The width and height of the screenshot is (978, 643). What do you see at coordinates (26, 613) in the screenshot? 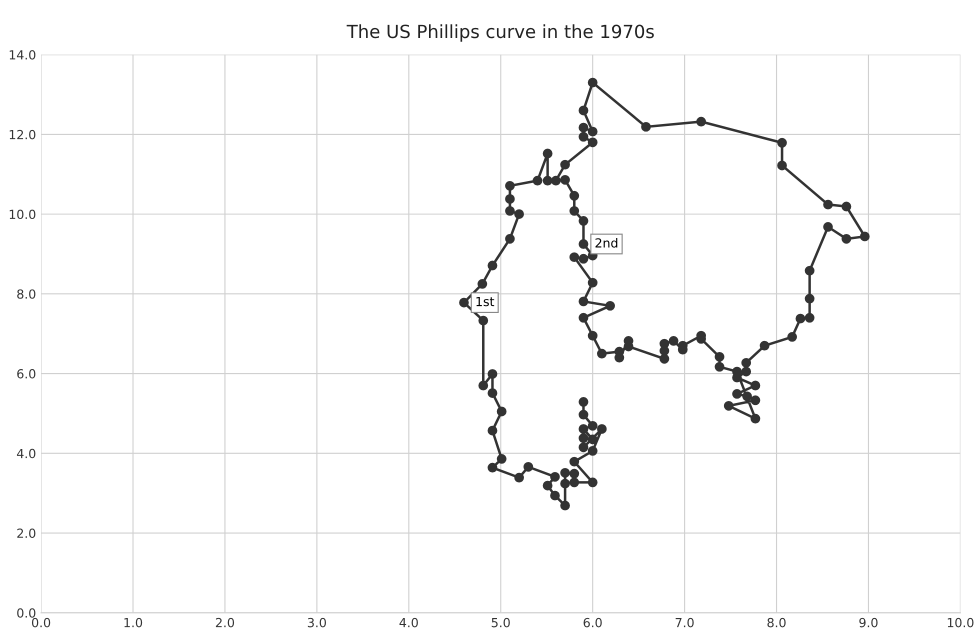
I see `y-tick-label: 0.0` at bounding box center [26, 613].